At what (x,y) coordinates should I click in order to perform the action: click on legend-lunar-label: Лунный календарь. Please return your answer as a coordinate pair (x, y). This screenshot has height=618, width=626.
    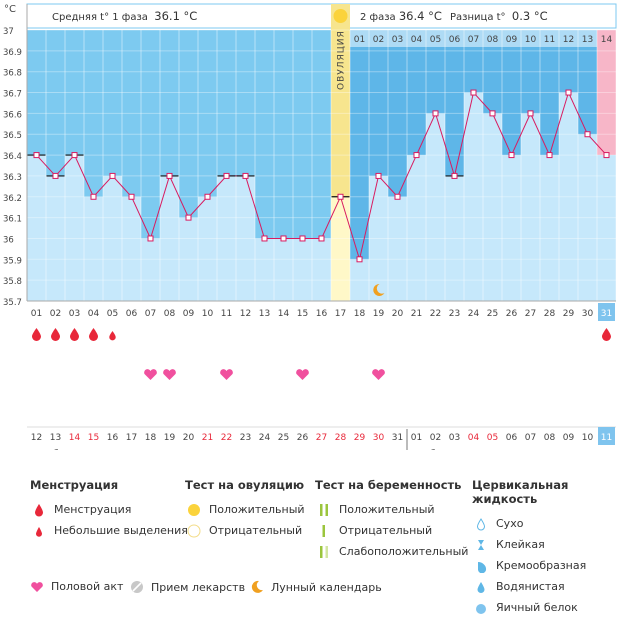
    Looking at the image, I should click on (326, 587).